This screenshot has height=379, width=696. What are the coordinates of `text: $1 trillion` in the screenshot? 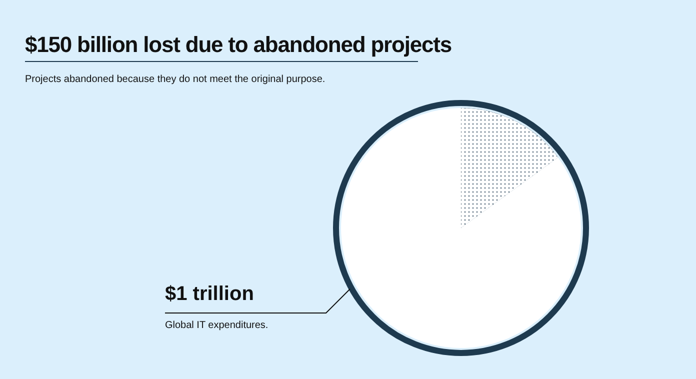 It's located at (209, 294).